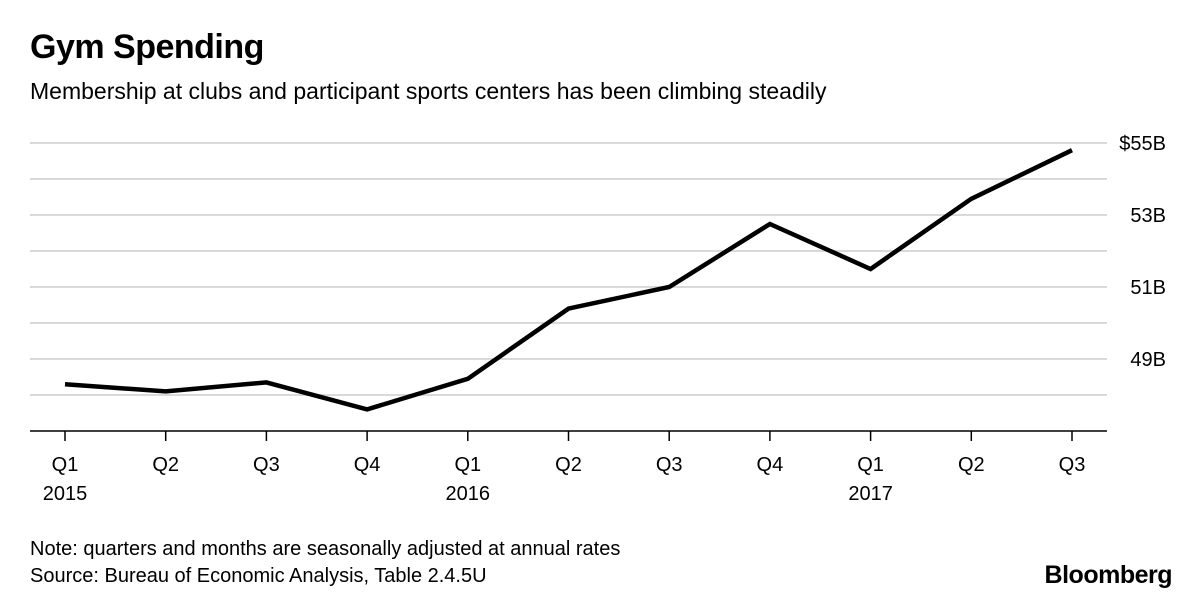  I want to click on bloomberg-logo: Bloomberg, so click(1108, 575).